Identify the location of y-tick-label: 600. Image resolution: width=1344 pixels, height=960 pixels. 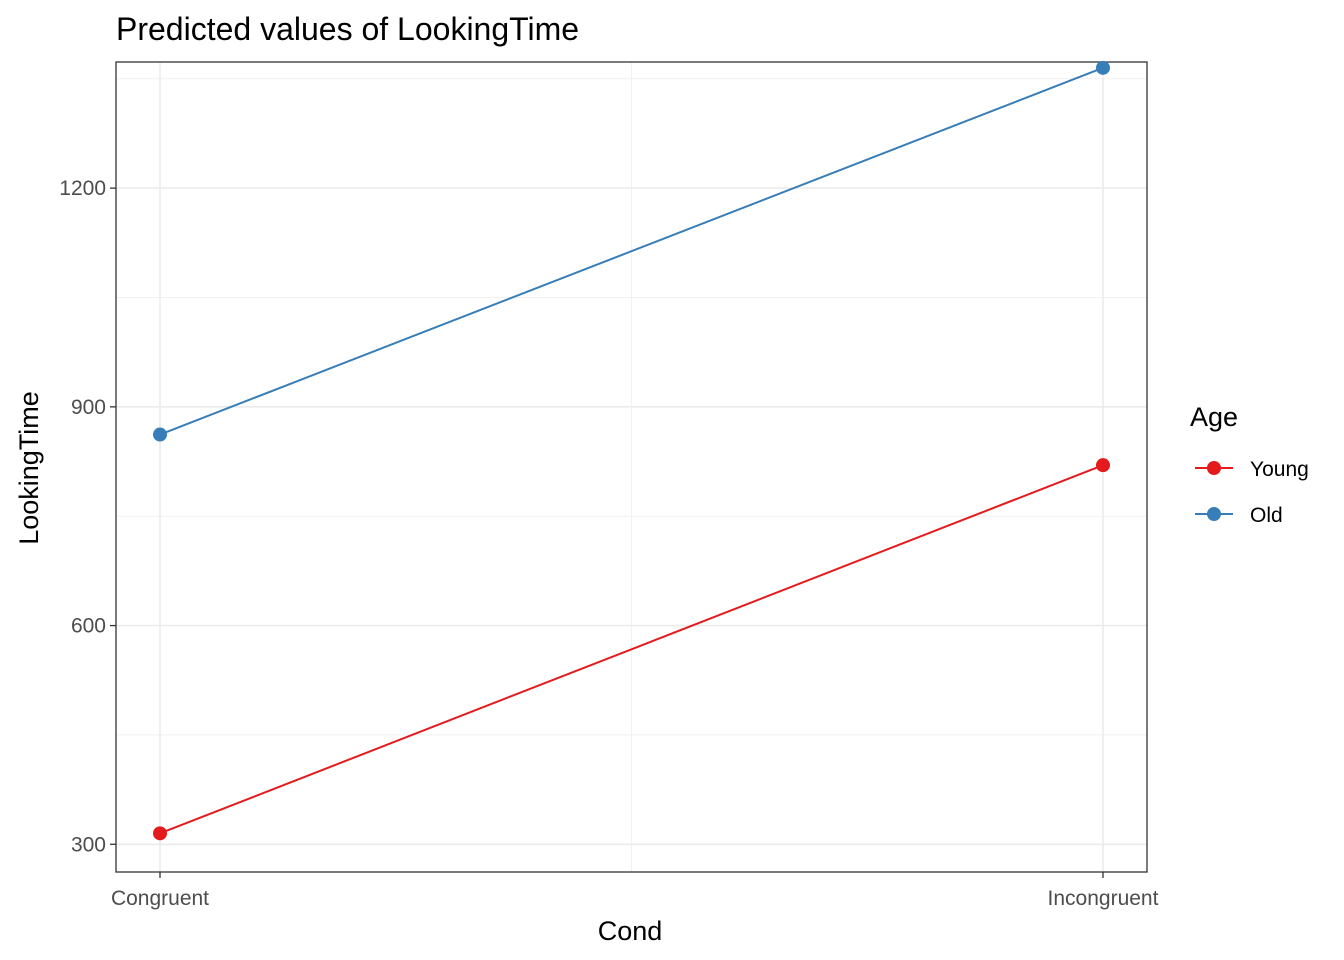
(88, 626).